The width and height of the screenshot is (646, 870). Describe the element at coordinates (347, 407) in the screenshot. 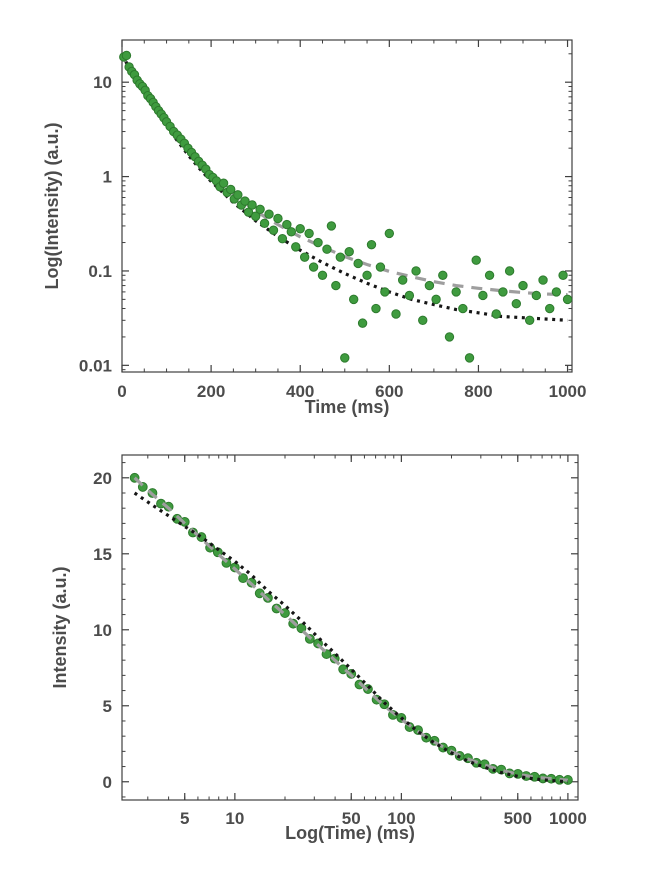

I see `x-axis-label: Time (ms)` at that location.